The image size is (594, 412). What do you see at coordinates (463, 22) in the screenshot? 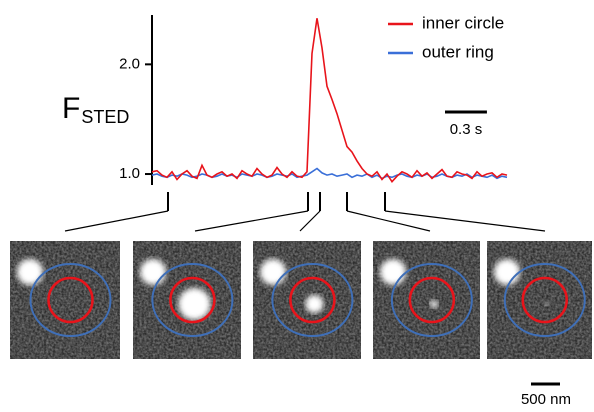
I see `legend-label: inner circle` at bounding box center [463, 22].